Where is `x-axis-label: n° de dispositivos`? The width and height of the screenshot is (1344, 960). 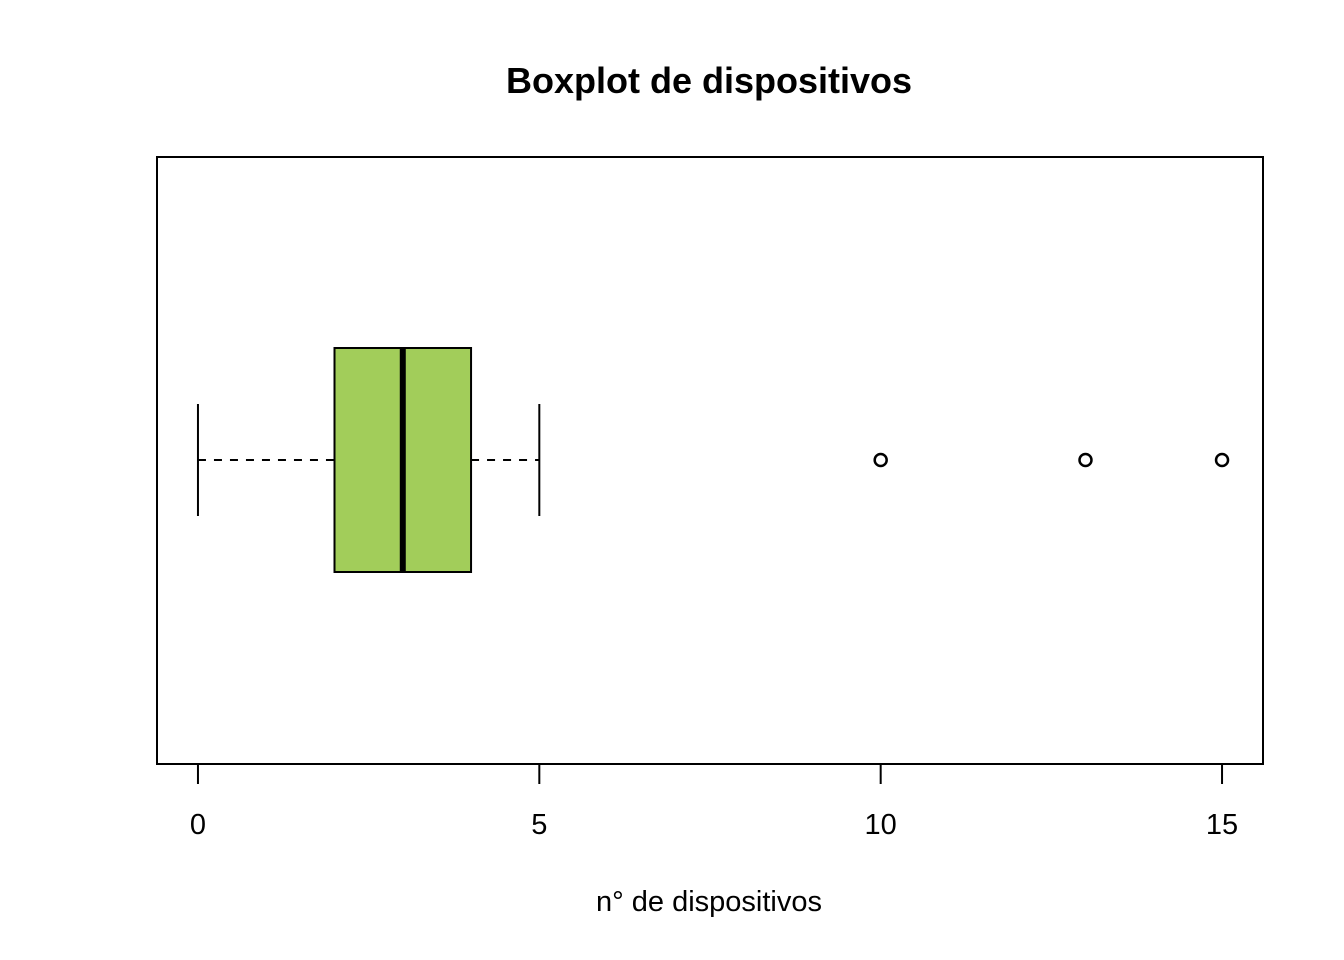
x-axis-label: n° de dispositivos is located at coordinates (709, 902).